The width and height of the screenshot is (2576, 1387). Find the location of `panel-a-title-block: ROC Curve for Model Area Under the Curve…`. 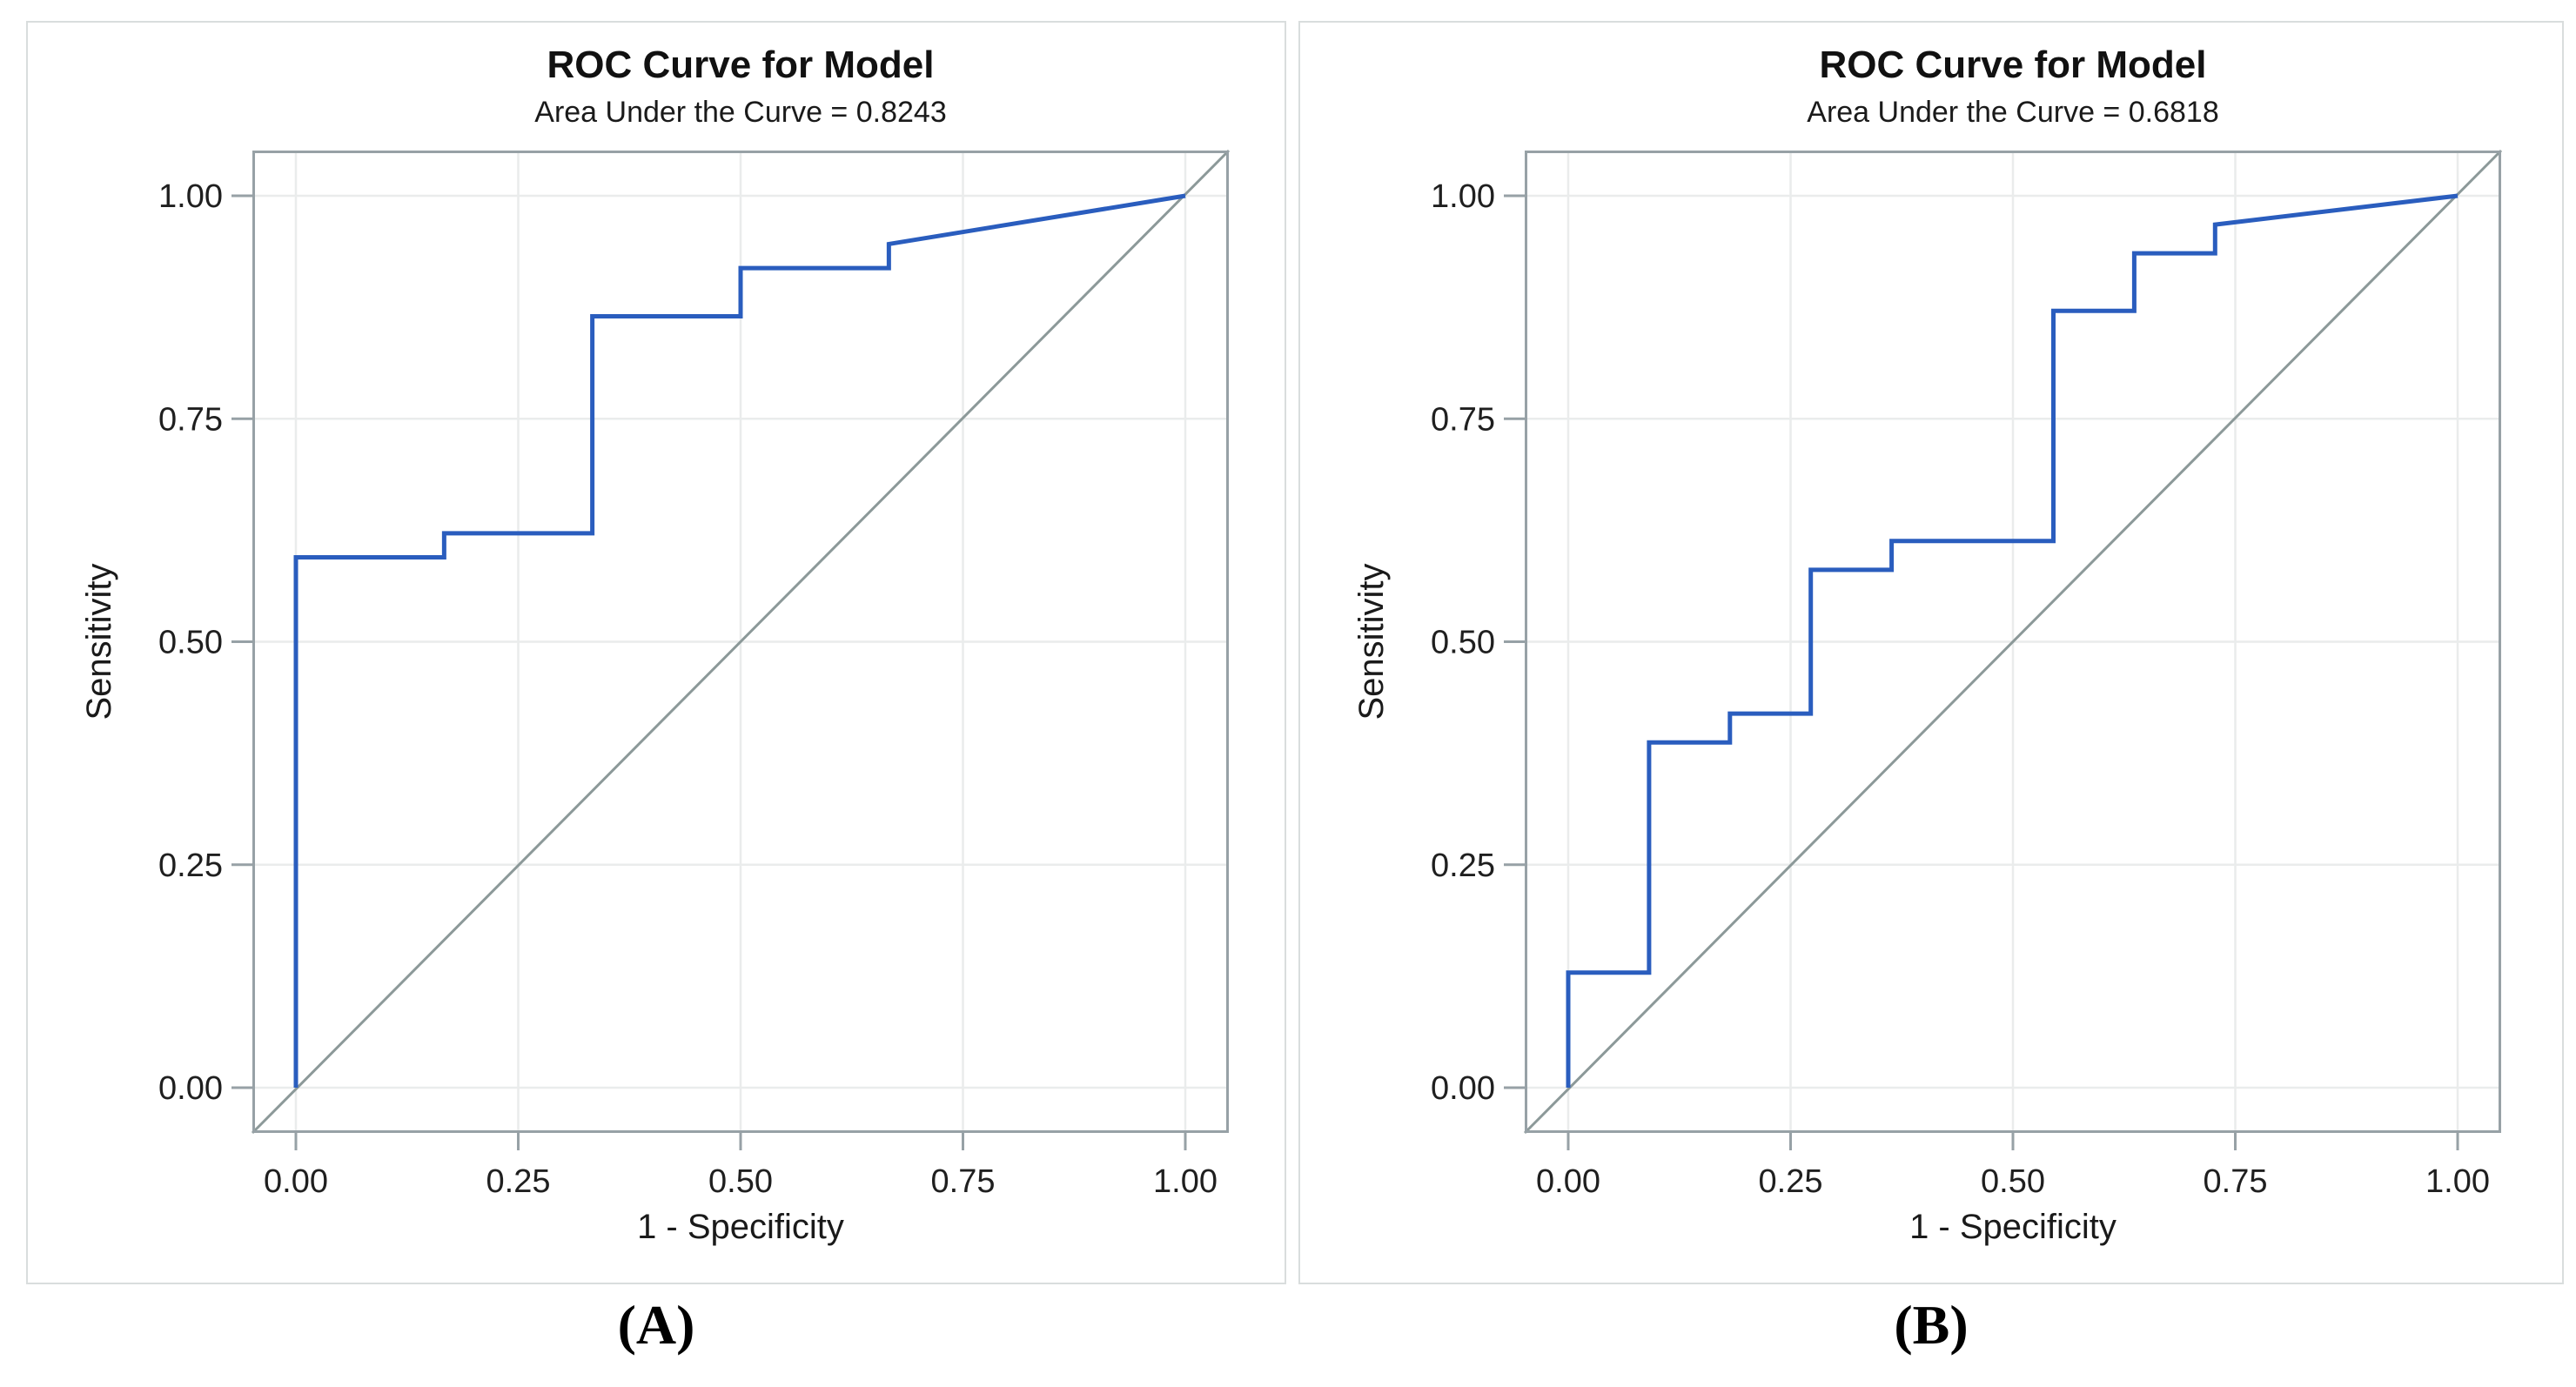

panel-a-title-block: ROC Curve for Model Area Under the Curve… is located at coordinates (741, 87).